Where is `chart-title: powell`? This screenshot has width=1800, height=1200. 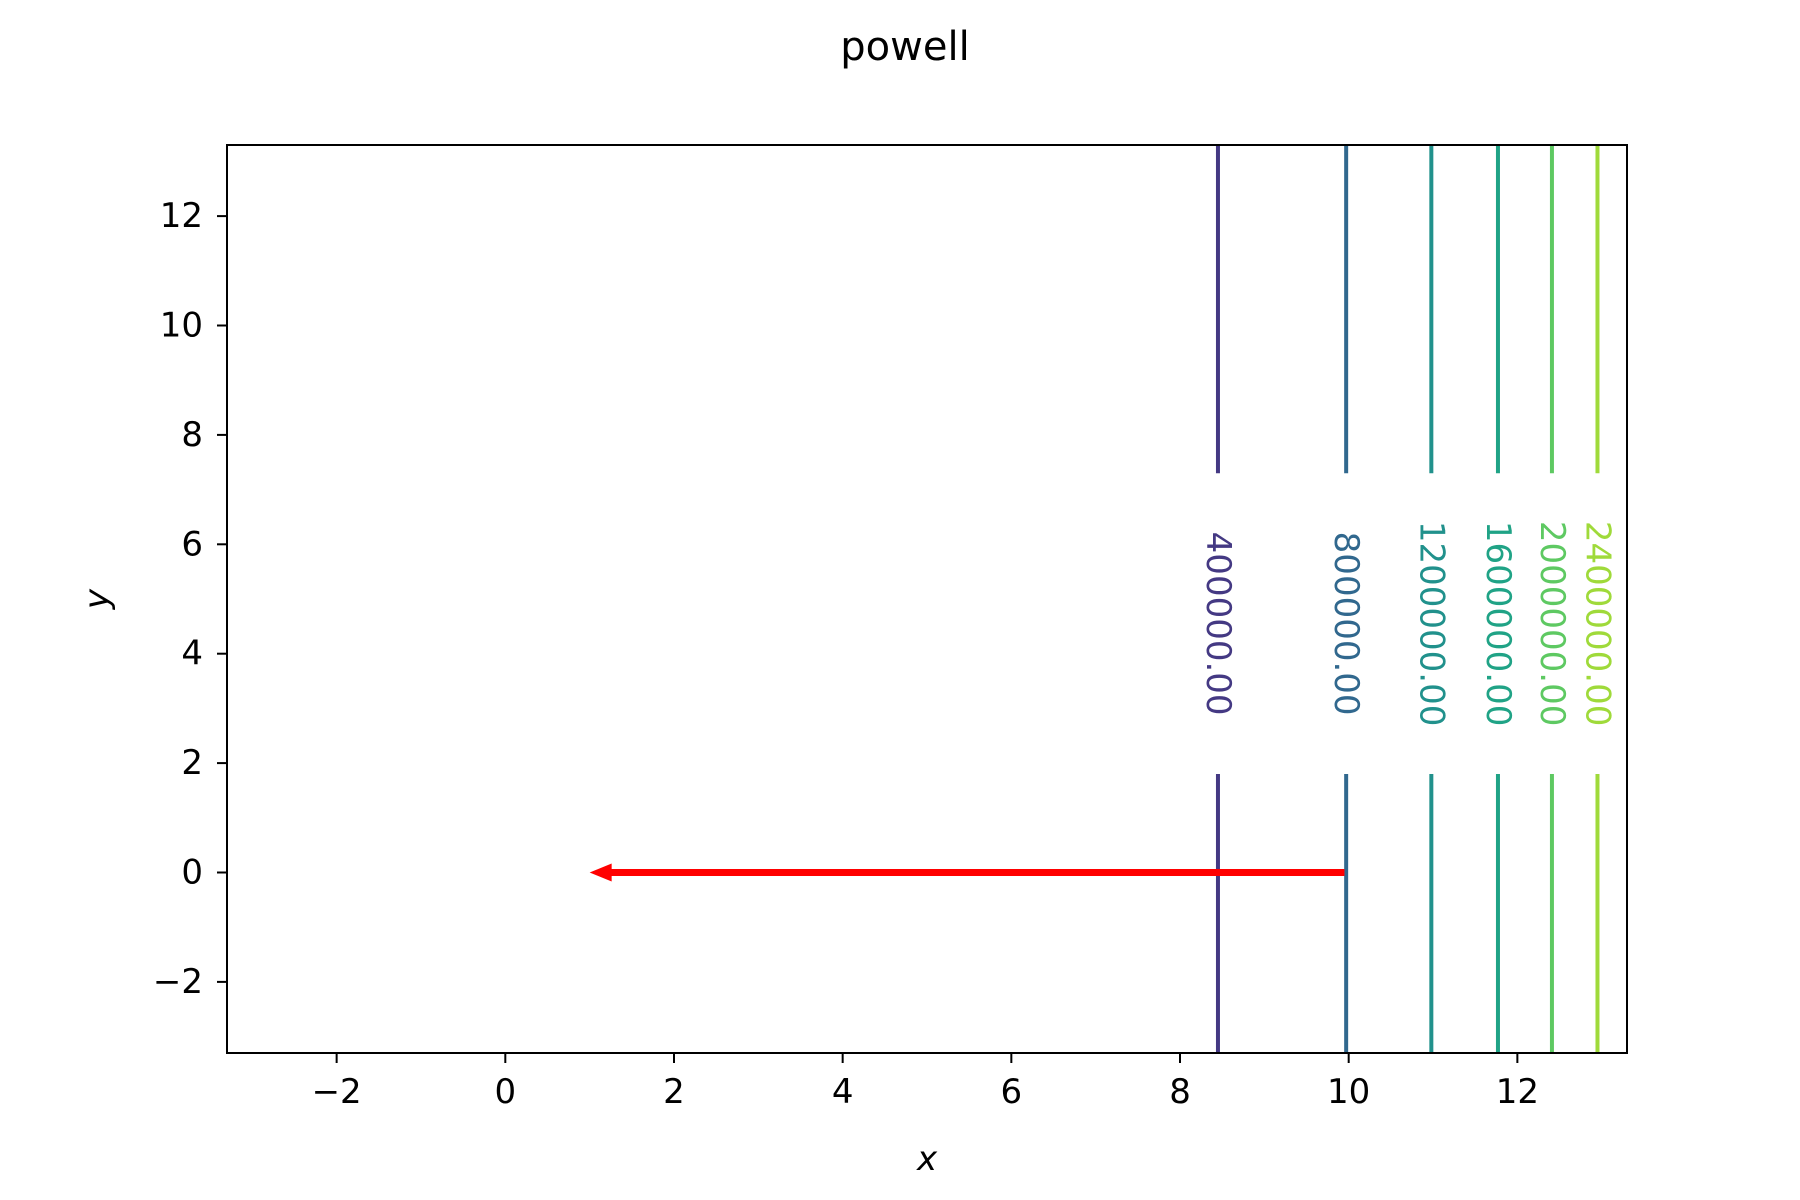
chart-title: powell is located at coordinates (904, 47).